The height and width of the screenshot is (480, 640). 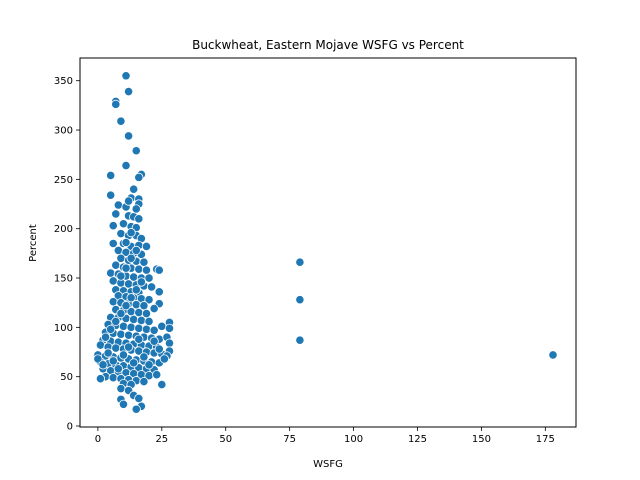 What do you see at coordinates (353, 439) in the screenshot?
I see `x-tick-label: 100` at bounding box center [353, 439].